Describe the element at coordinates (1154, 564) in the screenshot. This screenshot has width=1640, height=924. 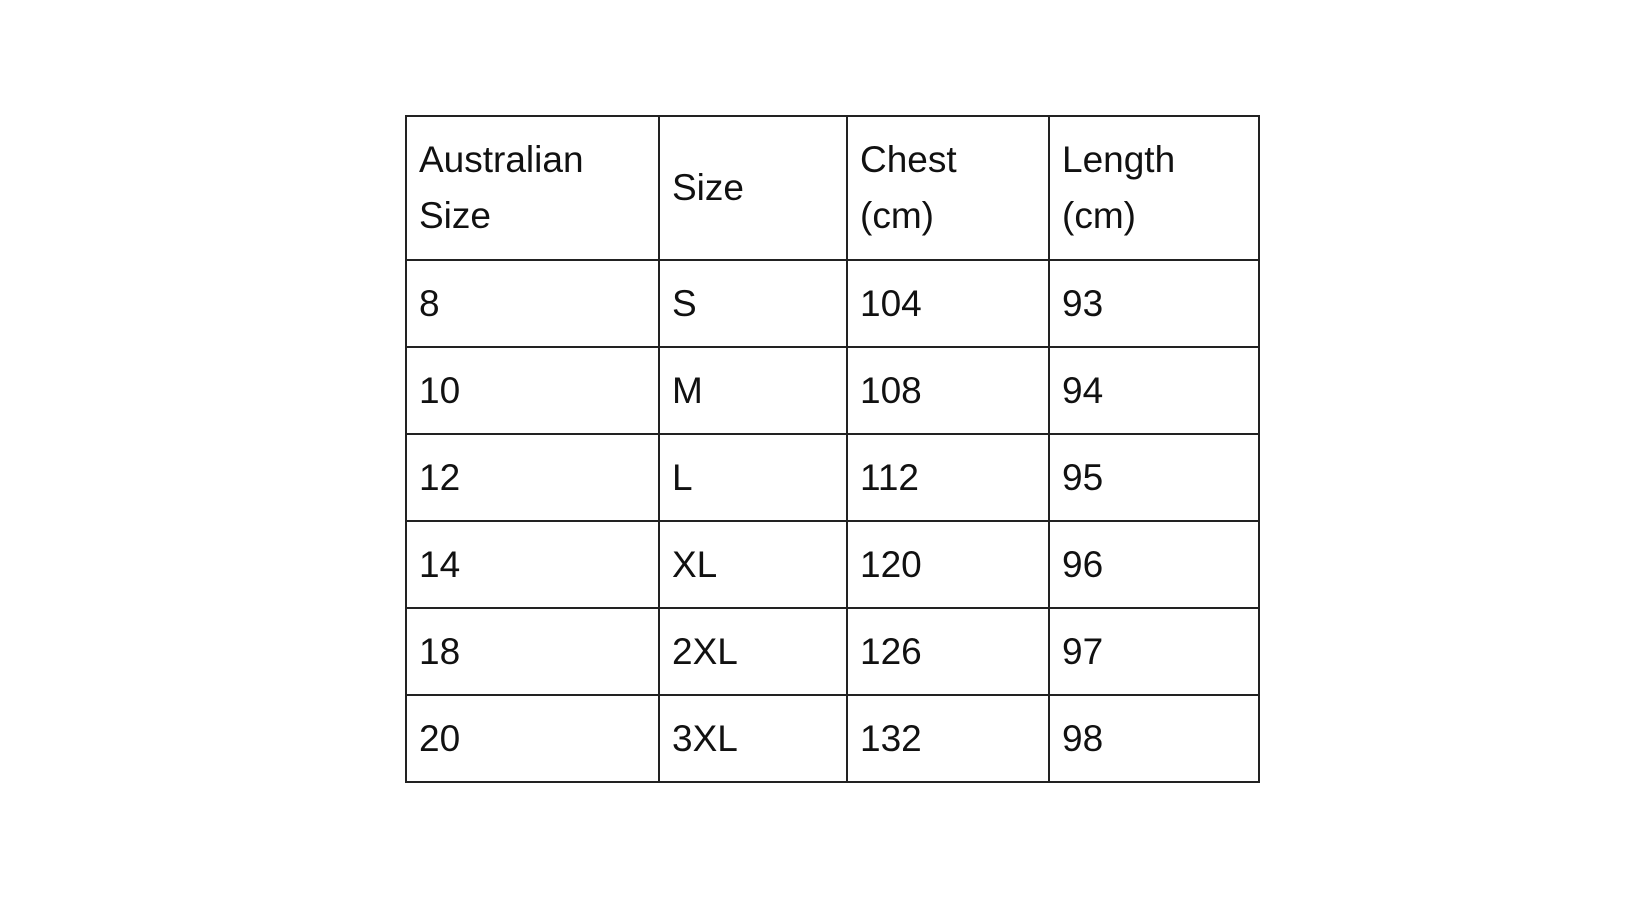
I see `cell-length: 96` at that location.